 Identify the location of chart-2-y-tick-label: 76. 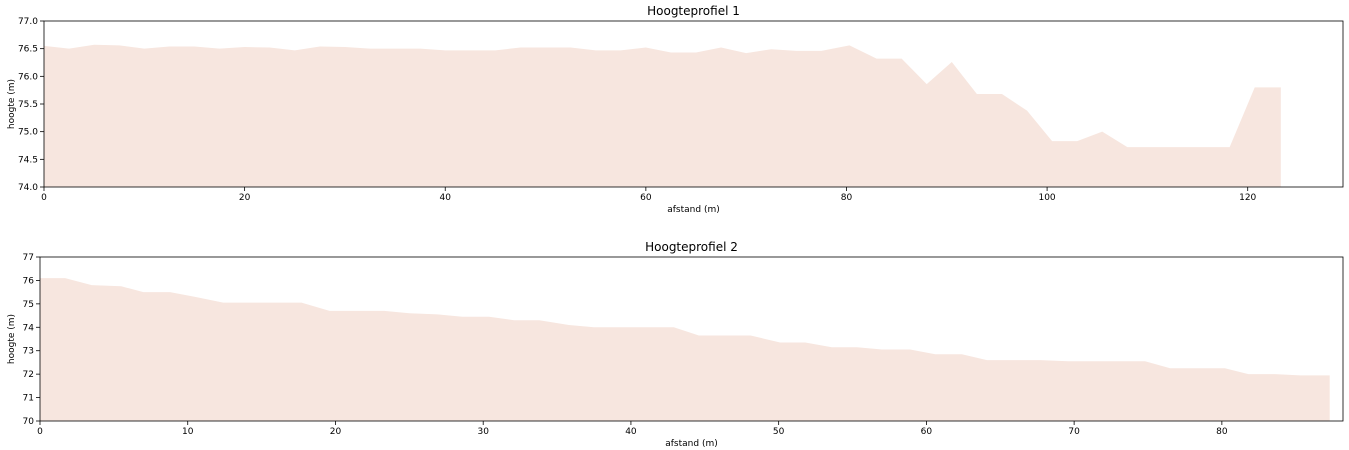
(29, 281).